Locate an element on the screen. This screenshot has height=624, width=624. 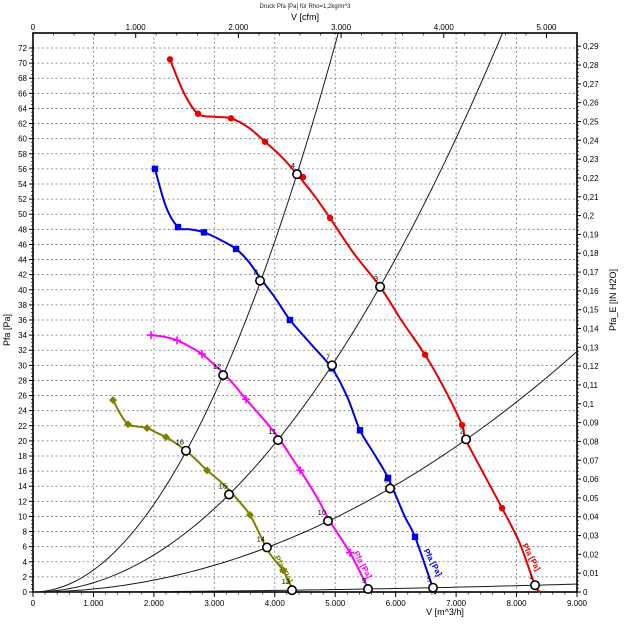
bottom-axis-title: V [m^3/h] is located at coordinates (445, 612).